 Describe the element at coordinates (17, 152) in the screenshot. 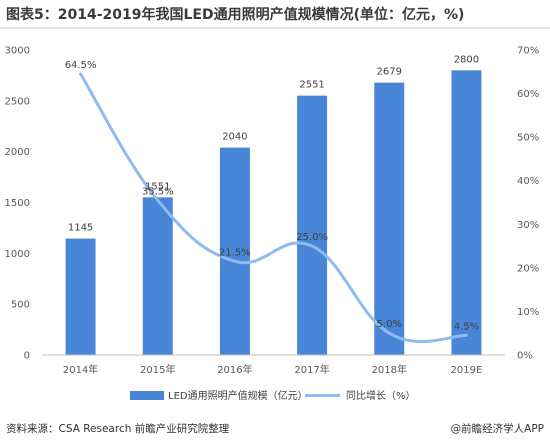

I see `left-tick-label-4: 2000` at that location.